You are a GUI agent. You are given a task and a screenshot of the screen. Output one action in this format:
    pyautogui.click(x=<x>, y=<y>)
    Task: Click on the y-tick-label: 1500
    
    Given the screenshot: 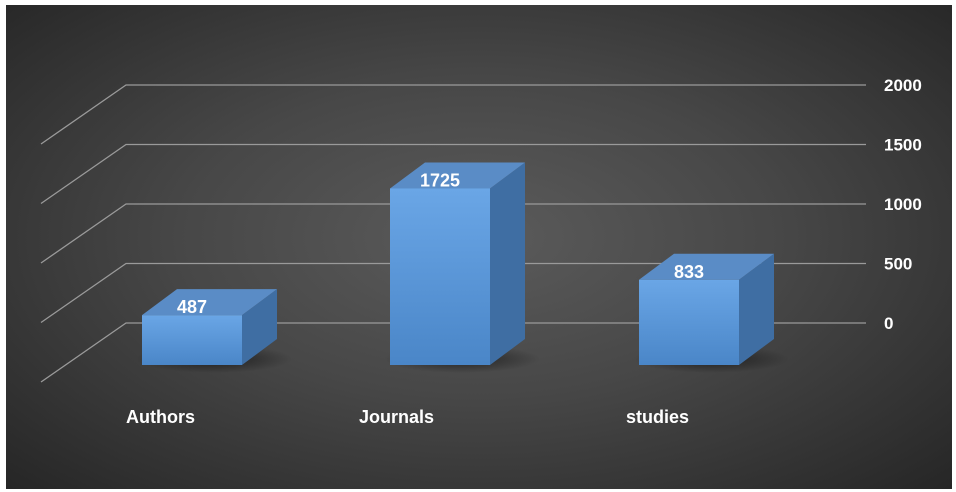 What is the action you would take?
    pyautogui.click(x=903, y=145)
    